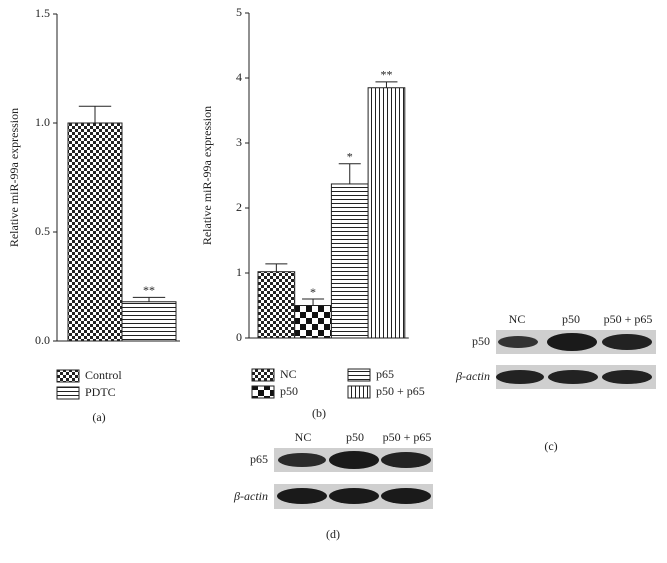 Image resolution: width=667 pixels, height=563 pixels. What do you see at coordinates (259, 459) in the screenshot?
I see `blot-row-label: p65` at bounding box center [259, 459].